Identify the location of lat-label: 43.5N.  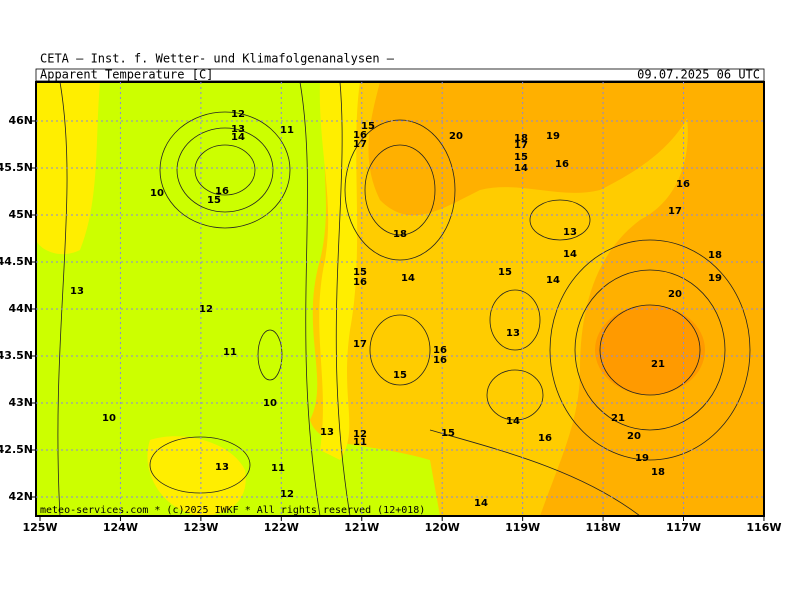
(16, 355).